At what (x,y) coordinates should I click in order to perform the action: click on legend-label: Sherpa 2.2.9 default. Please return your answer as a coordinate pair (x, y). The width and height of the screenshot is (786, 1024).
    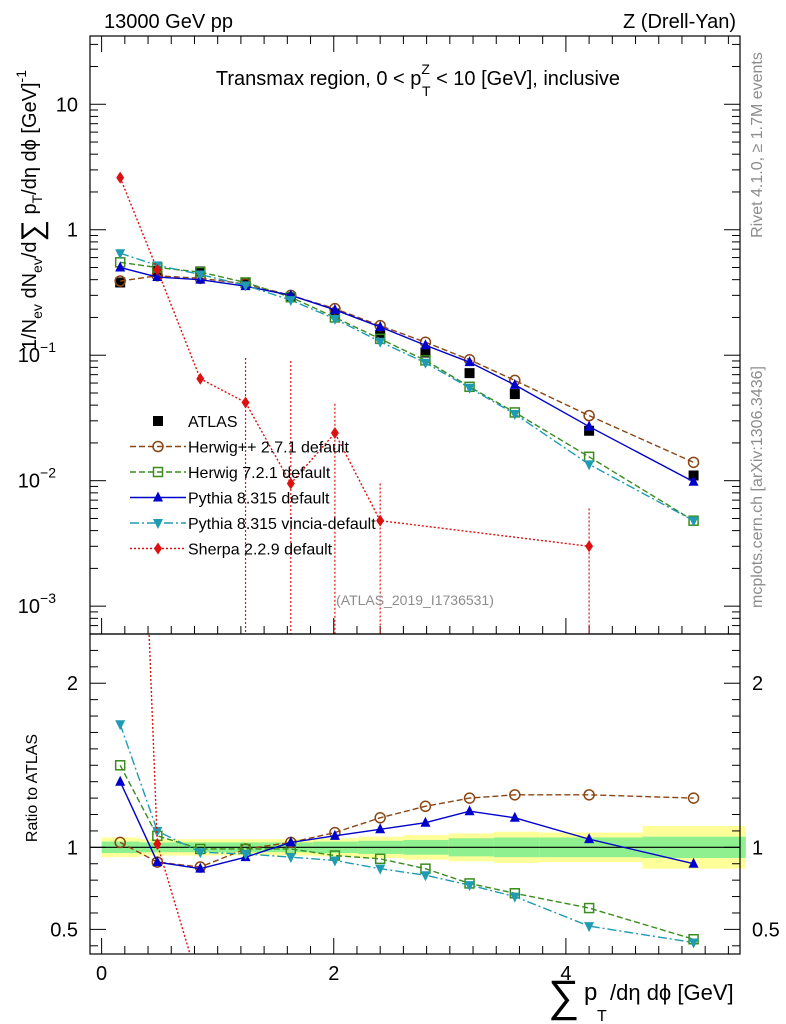
    Looking at the image, I should click on (260, 550).